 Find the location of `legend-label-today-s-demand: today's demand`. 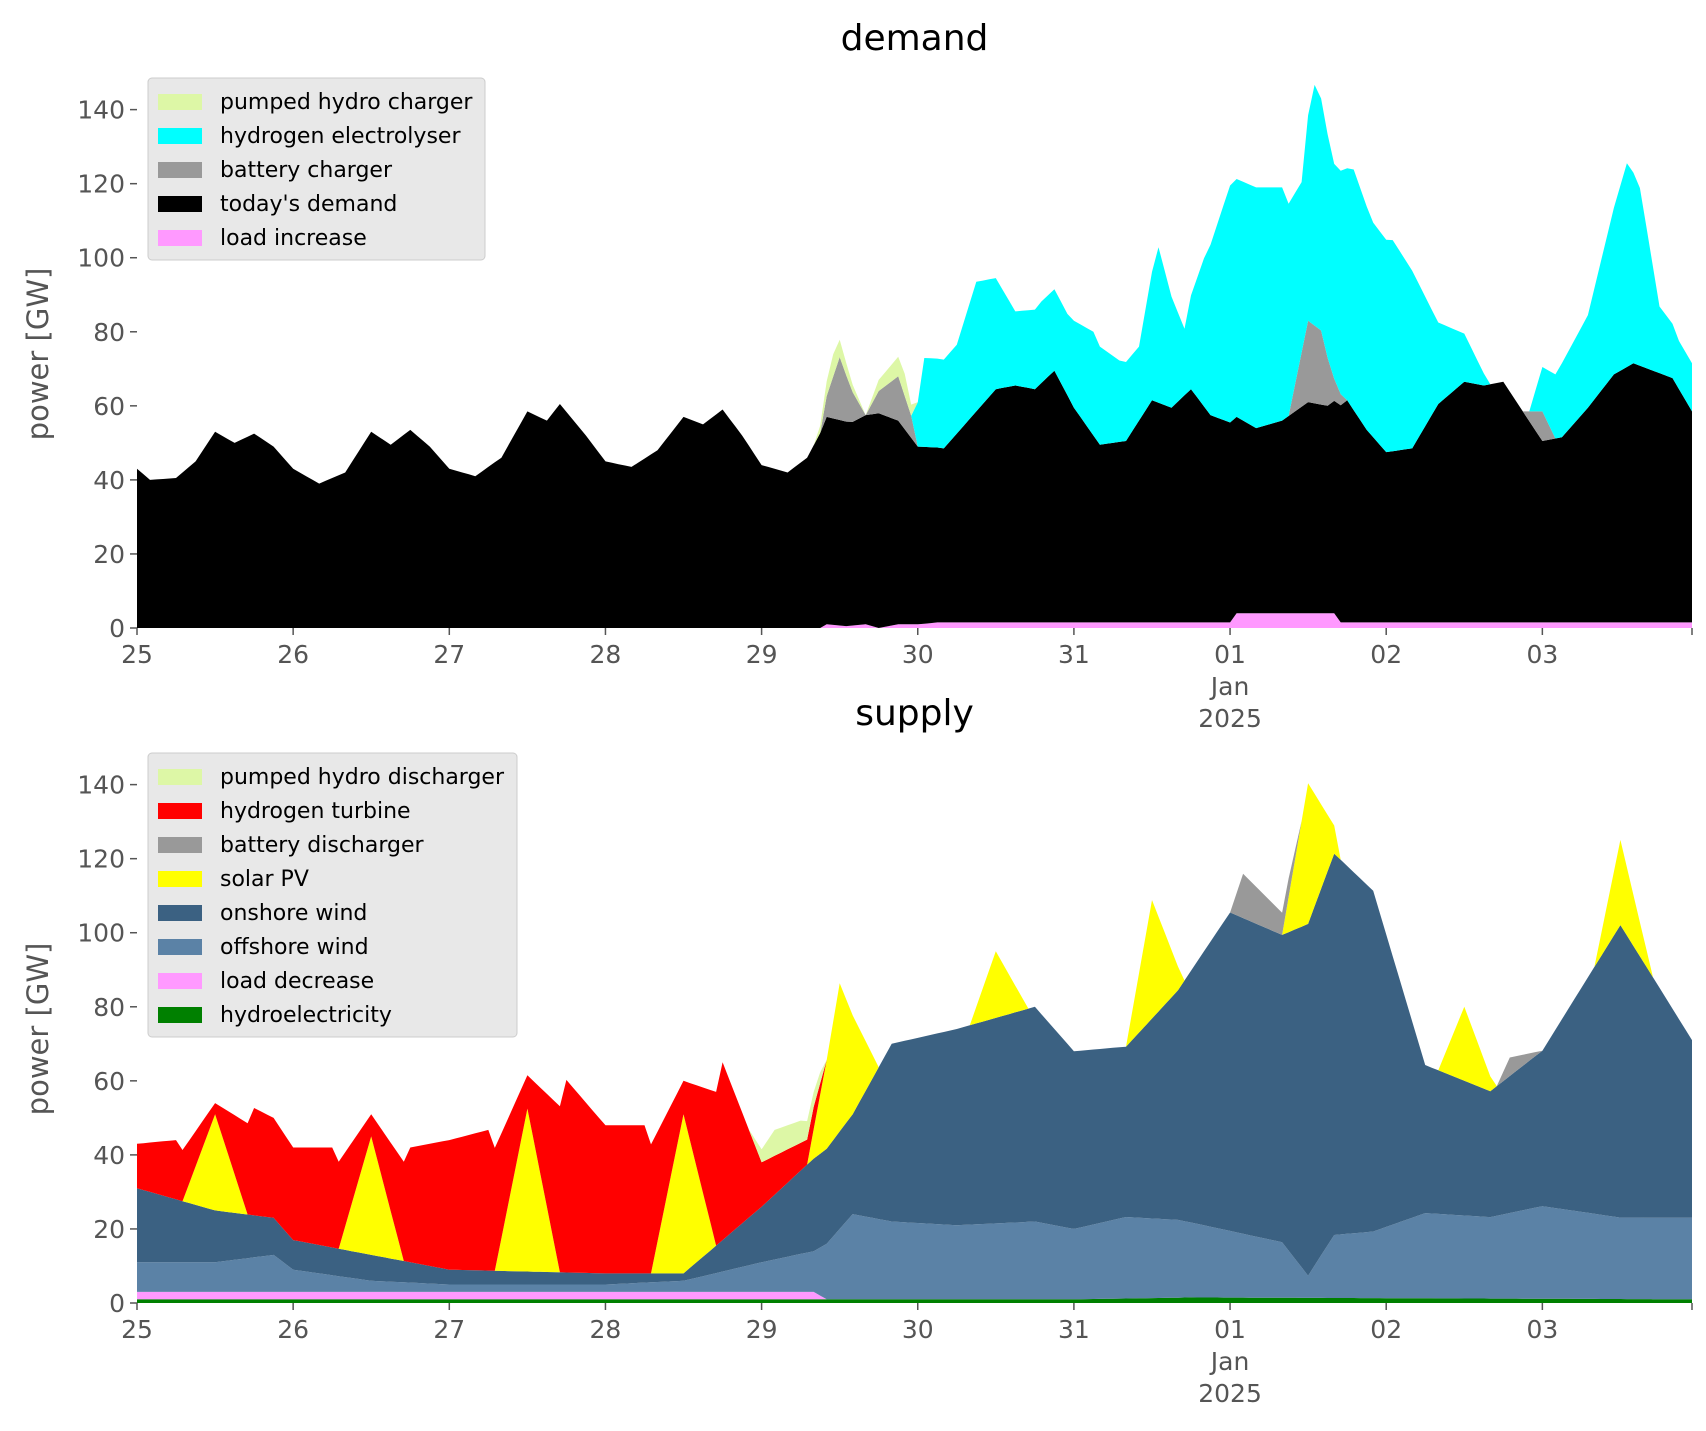

legend-label-today-s-demand: today's demand is located at coordinates (308, 204).